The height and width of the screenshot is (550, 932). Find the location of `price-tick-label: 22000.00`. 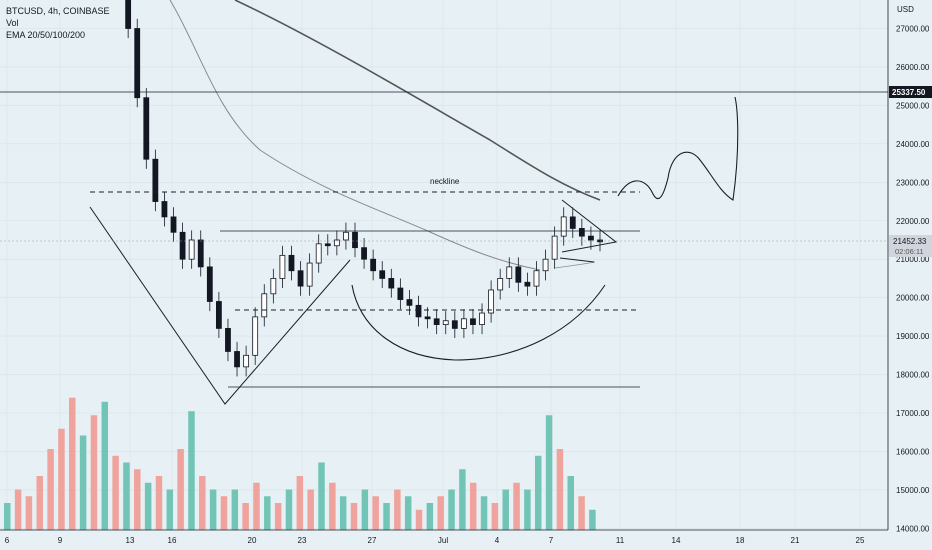

price-tick-label: 22000.00 is located at coordinates (913, 221).